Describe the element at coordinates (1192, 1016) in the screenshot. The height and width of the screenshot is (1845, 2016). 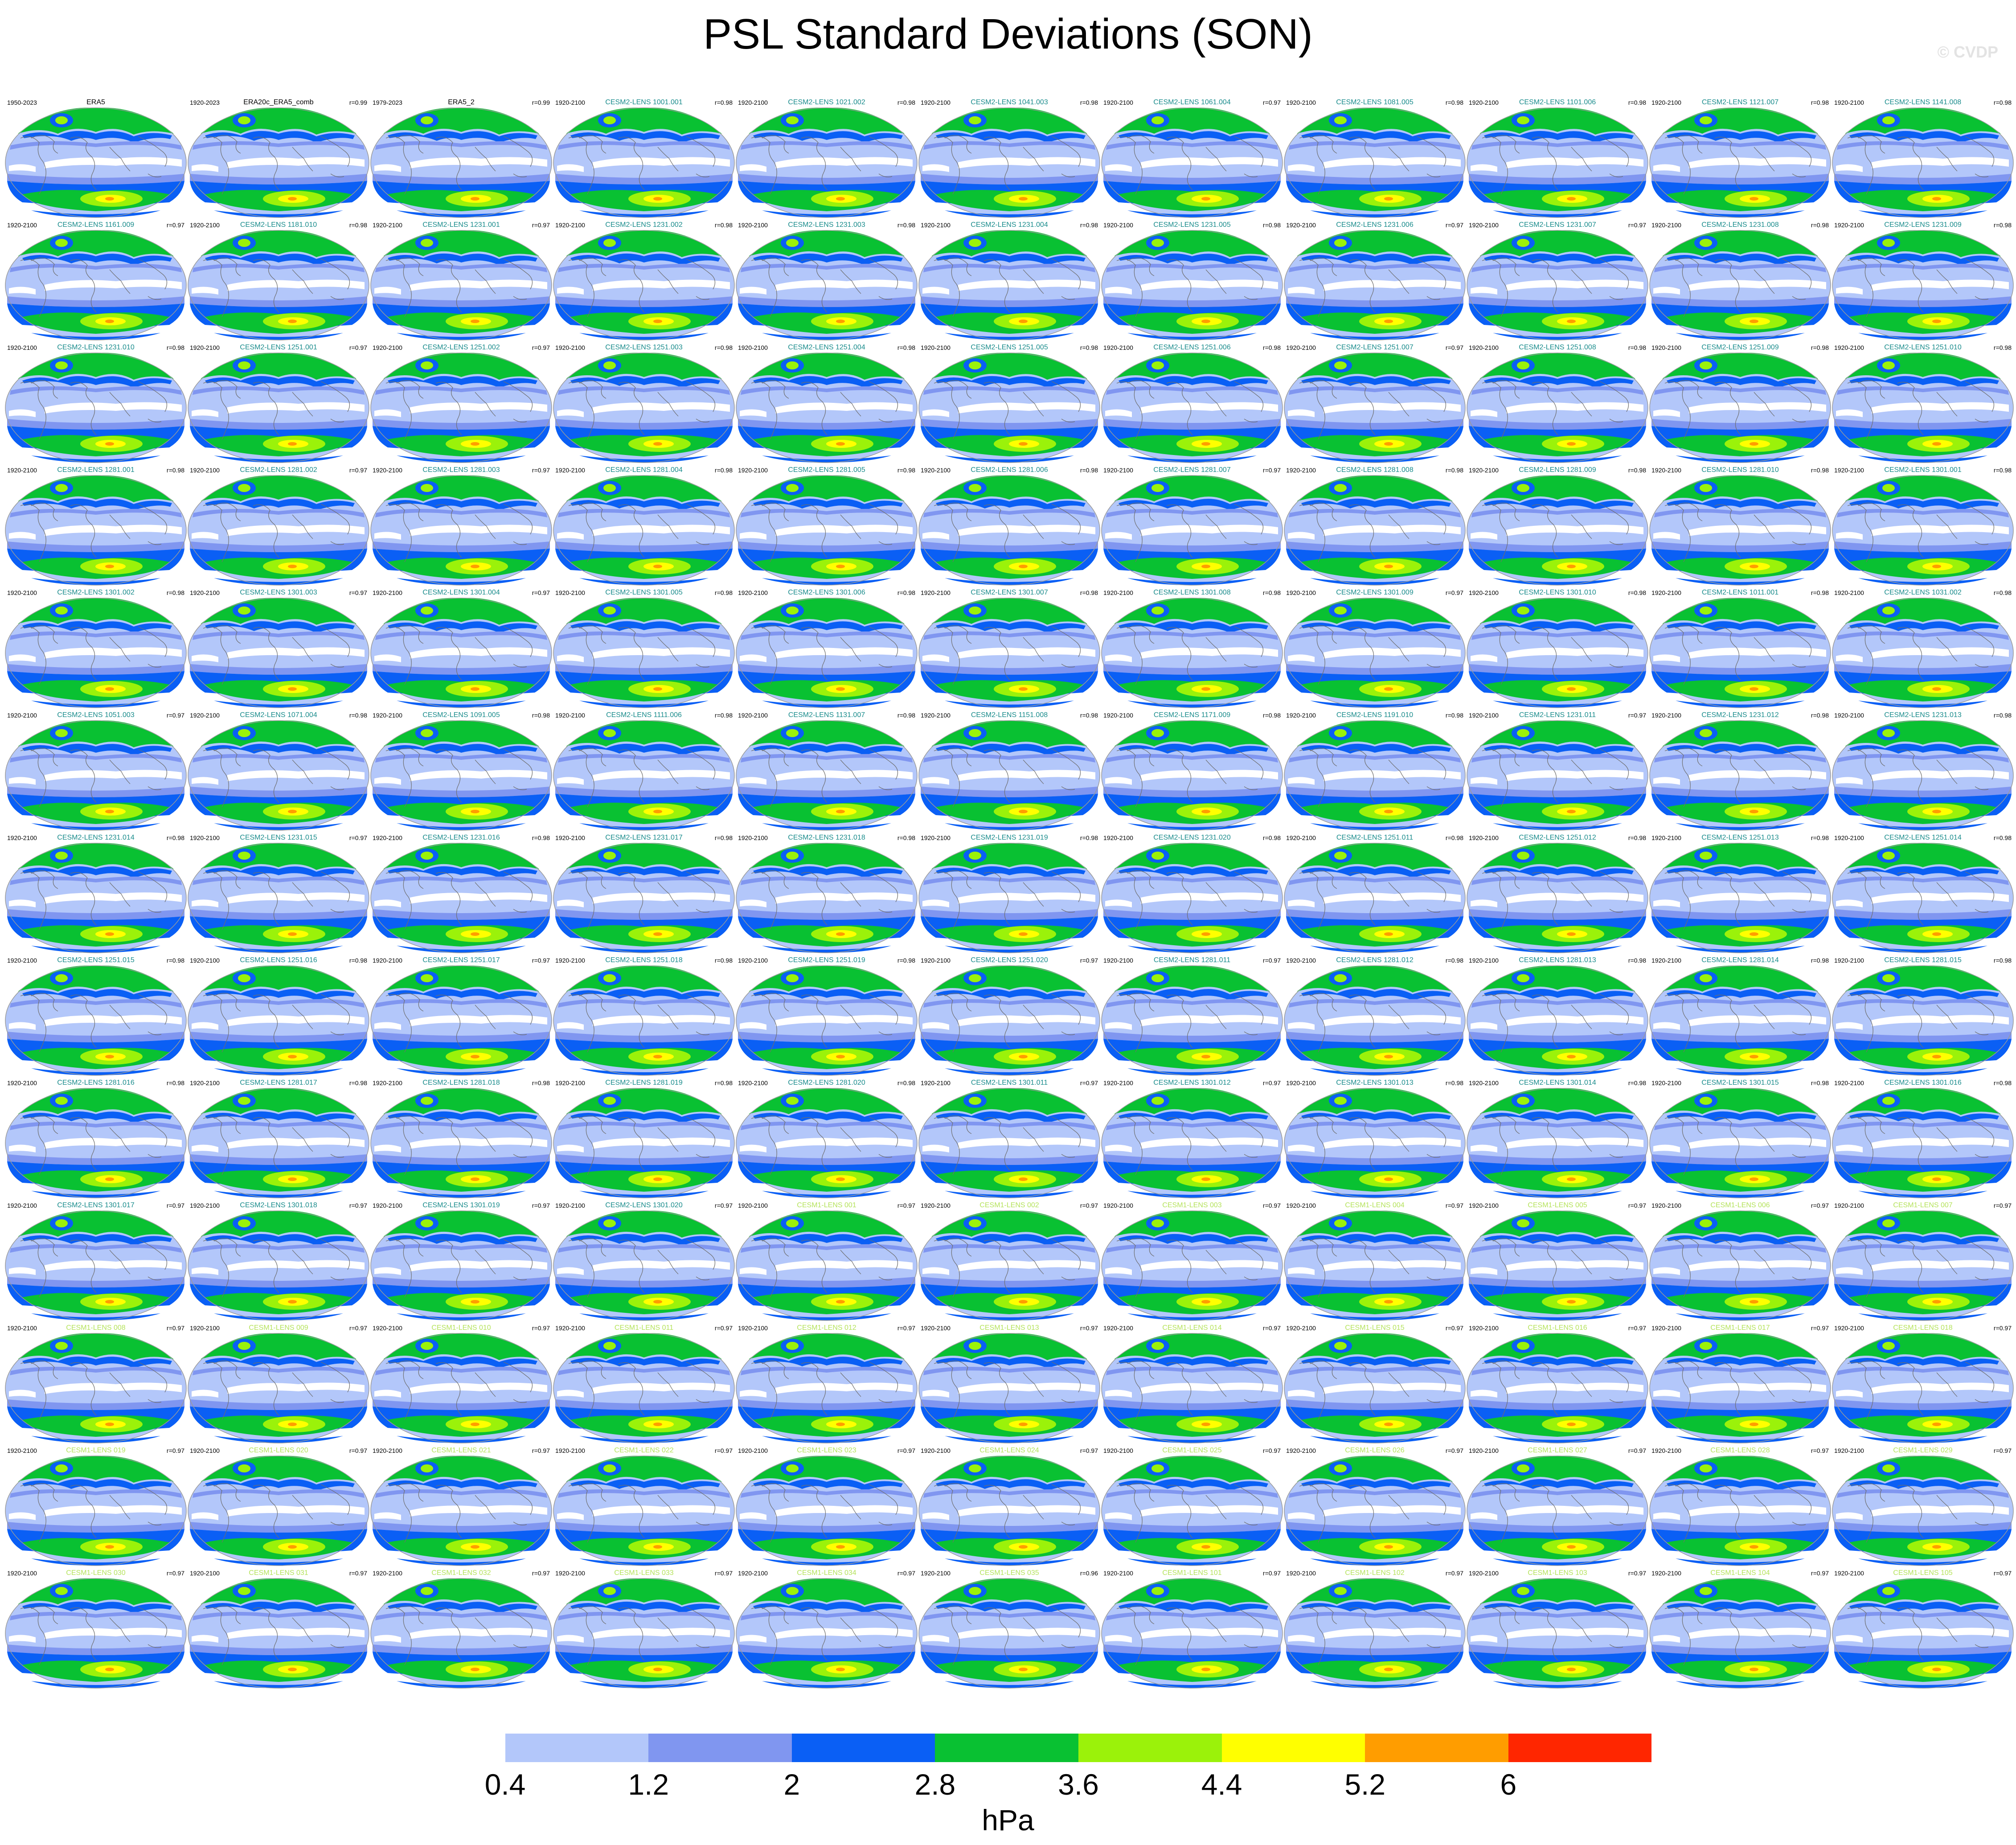
I see `map-panel: 1920-2100 CESM2-LENS 1281.011 r=0.97` at that location.